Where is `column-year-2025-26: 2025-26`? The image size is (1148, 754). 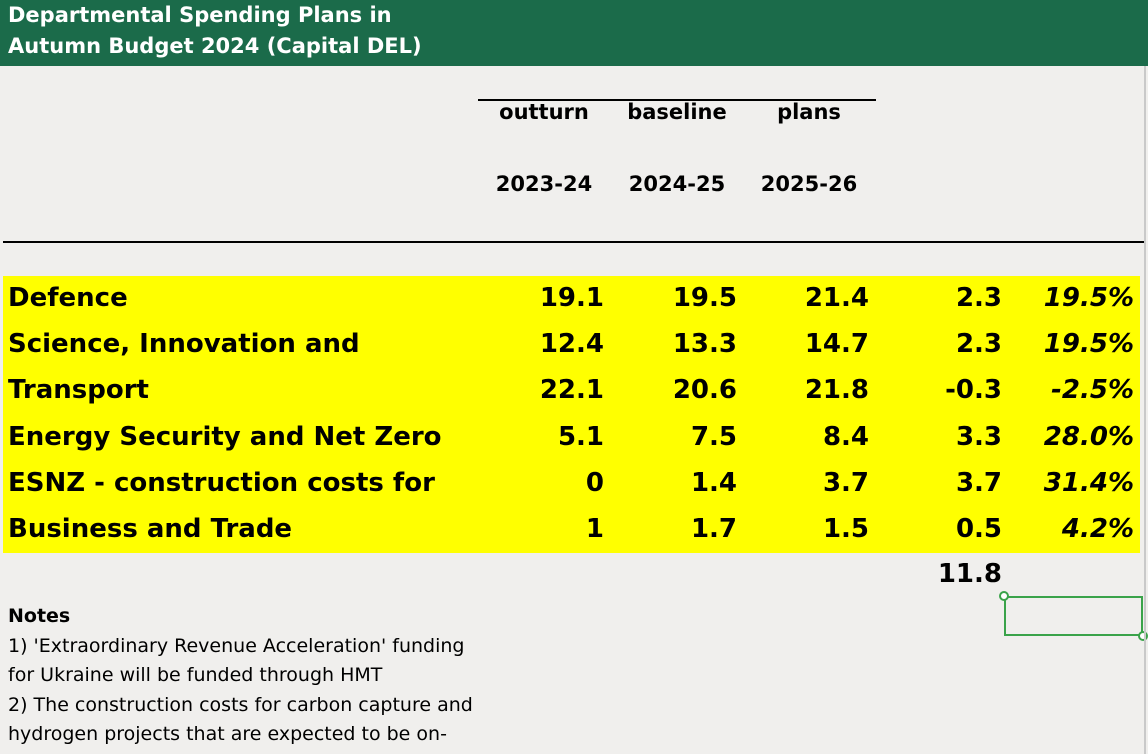 column-year-2025-26: 2025-26 is located at coordinates (809, 184).